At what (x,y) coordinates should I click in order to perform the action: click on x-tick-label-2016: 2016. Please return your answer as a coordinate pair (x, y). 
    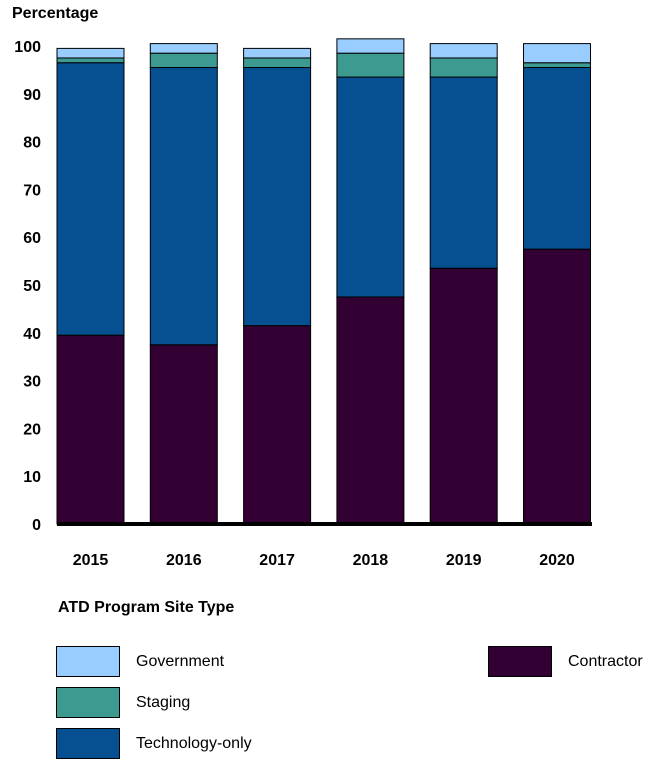
    Looking at the image, I should click on (184, 560).